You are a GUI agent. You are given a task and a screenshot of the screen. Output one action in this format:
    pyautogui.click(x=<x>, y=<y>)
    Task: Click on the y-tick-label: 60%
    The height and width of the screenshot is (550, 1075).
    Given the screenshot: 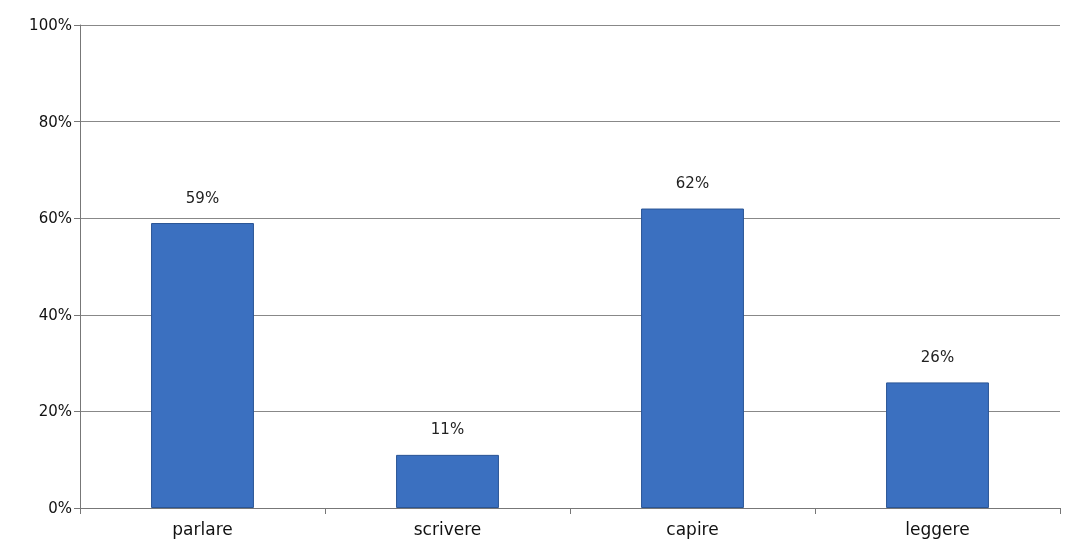 What is the action you would take?
    pyautogui.click(x=55, y=218)
    